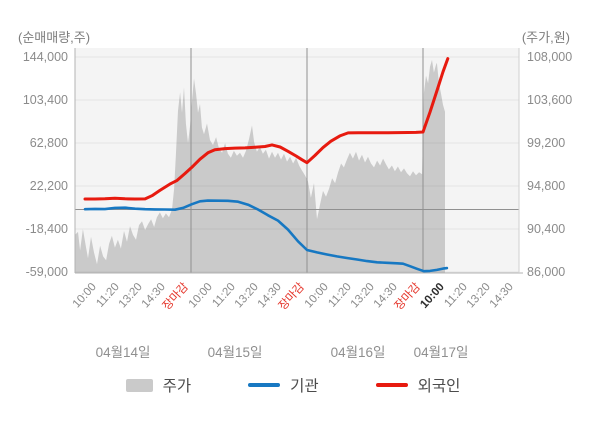 The width and height of the screenshot is (600, 428). What do you see at coordinates (358, 352) in the screenshot?
I see `x-axis-day-label: 04월16일` at bounding box center [358, 352].